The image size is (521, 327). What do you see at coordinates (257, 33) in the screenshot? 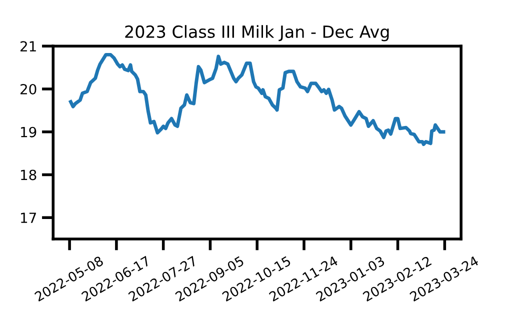
I see `chart-title: 2023 Class III Milk Jan - Dec Avg` at bounding box center [257, 33].